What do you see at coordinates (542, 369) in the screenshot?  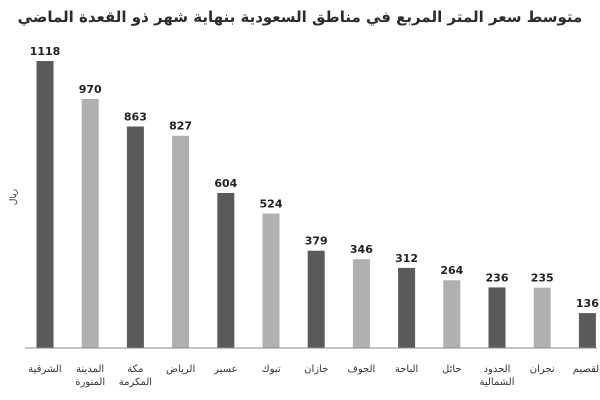 I see `category-label-11: نجران` at bounding box center [542, 369].